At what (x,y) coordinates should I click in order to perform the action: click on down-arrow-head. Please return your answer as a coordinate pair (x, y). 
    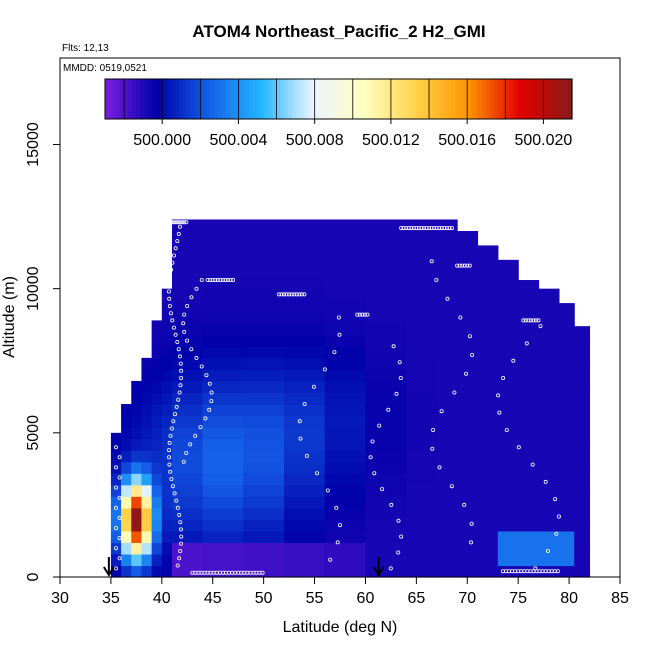
    Looking at the image, I should click on (378, 571).